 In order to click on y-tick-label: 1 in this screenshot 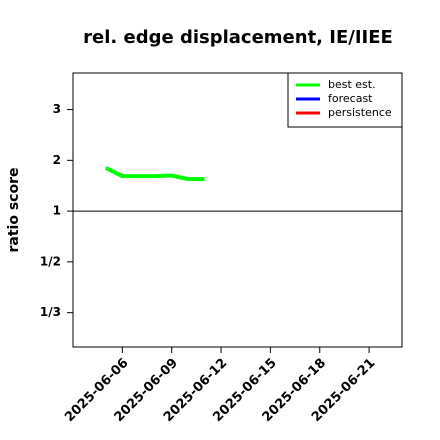, I will do `click(57, 211)`.